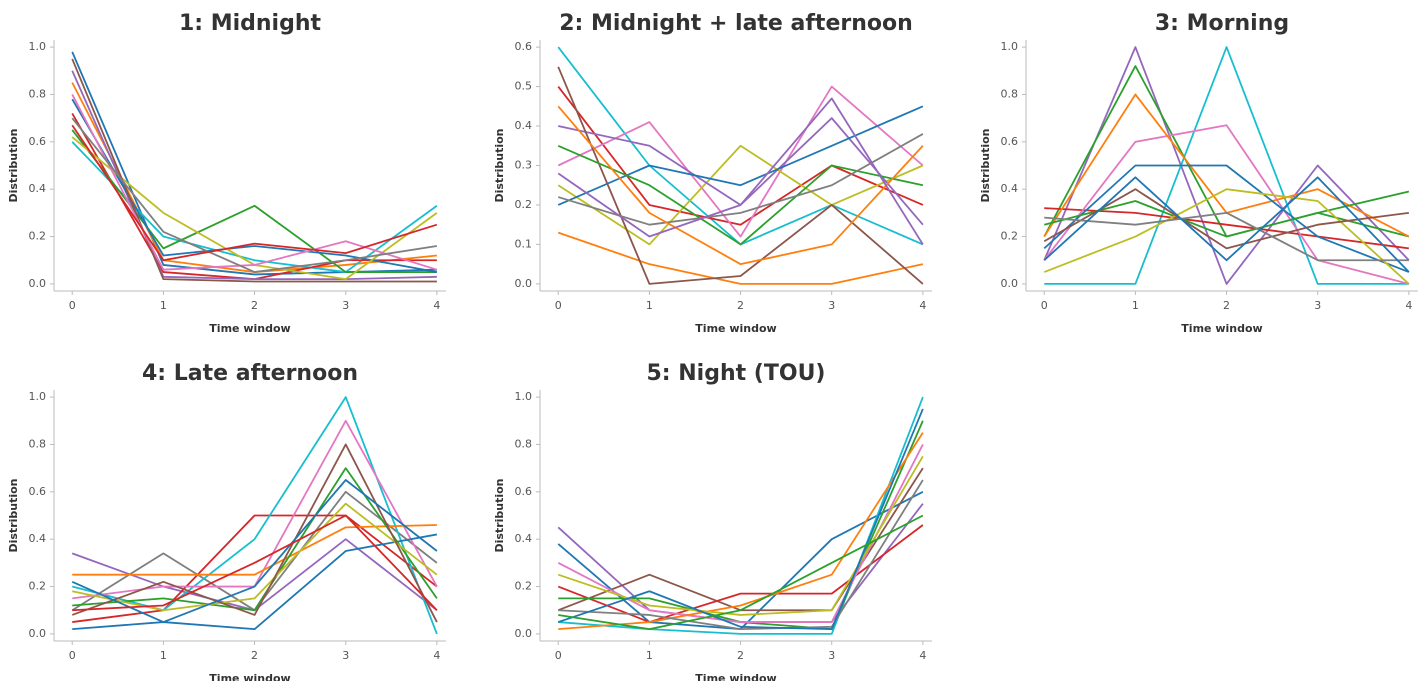 The image size is (1427, 681). Describe the element at coordinates (524, 86) in the screenshot. I see `y-tick-label: 0.5` at that location.